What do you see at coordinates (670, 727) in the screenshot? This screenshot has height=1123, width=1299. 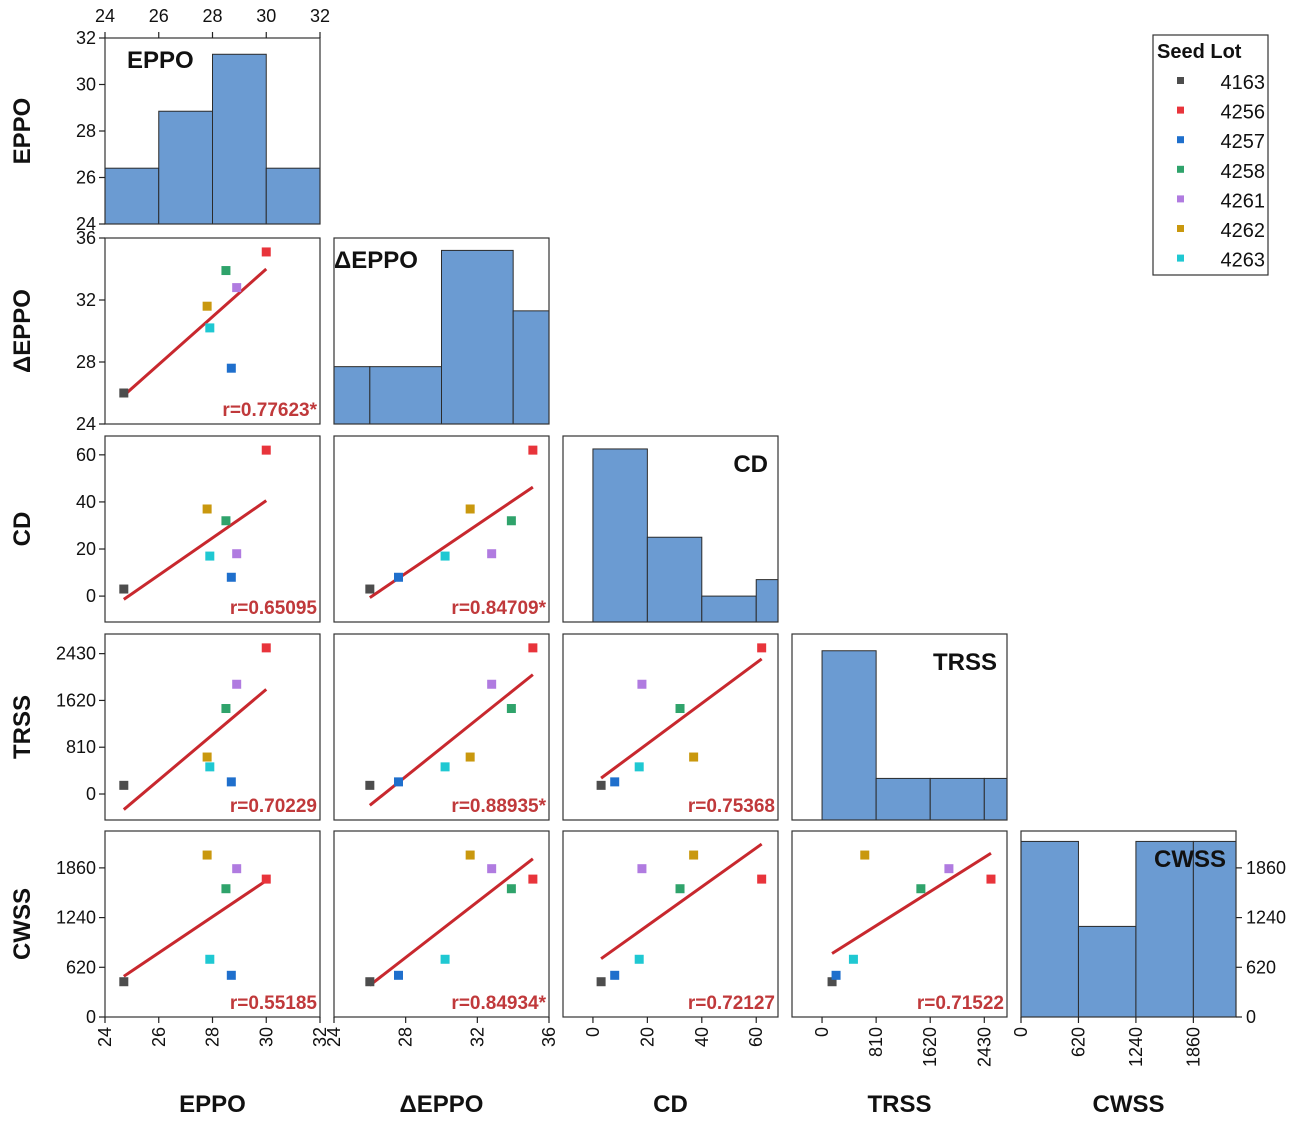 I see `panel-trss-vs-cd: r=0.75368` at bounding box center [670, 727].